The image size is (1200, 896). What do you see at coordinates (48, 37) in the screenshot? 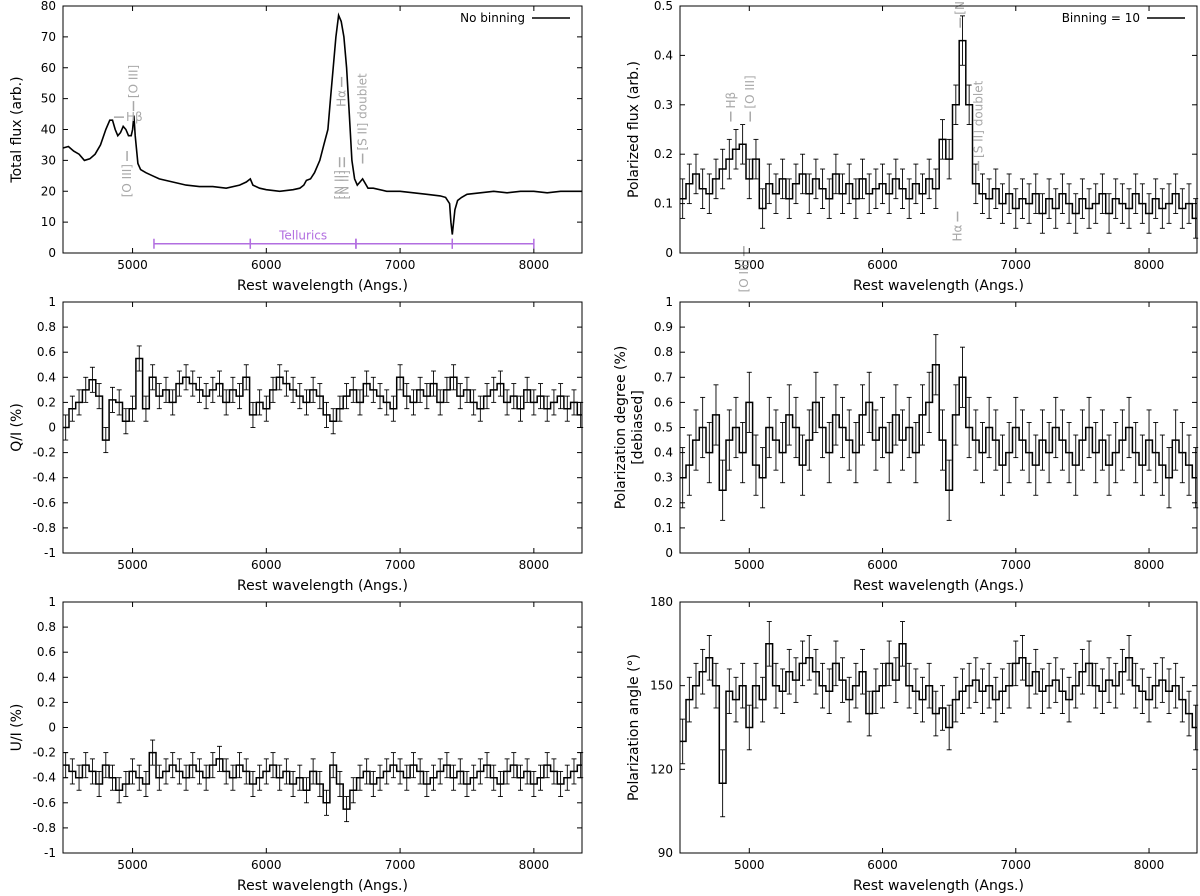
I see `y-tick-label: 70` at bounding box center [48, 37].